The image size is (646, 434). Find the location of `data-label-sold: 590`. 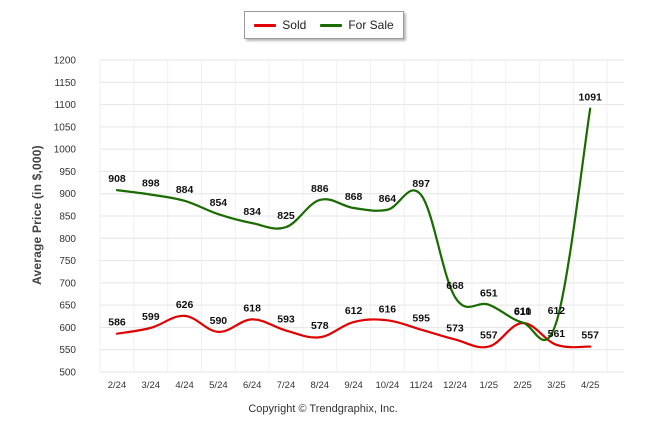

data-label-sold: 590 is located at coordinates (219, 321).